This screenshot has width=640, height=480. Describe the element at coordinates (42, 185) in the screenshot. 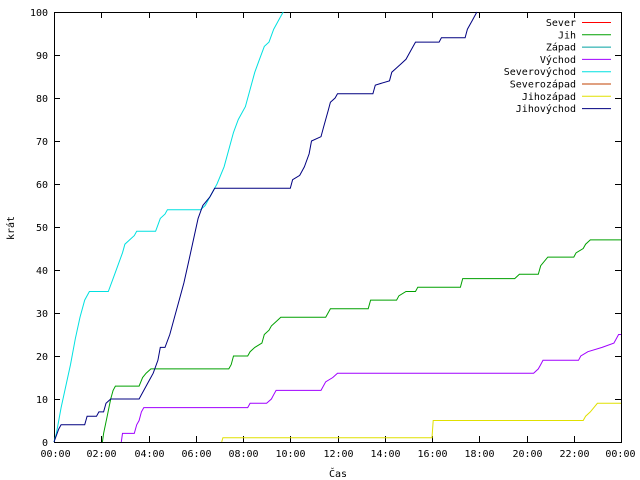

I see `y-tick-label: 60` at that location.